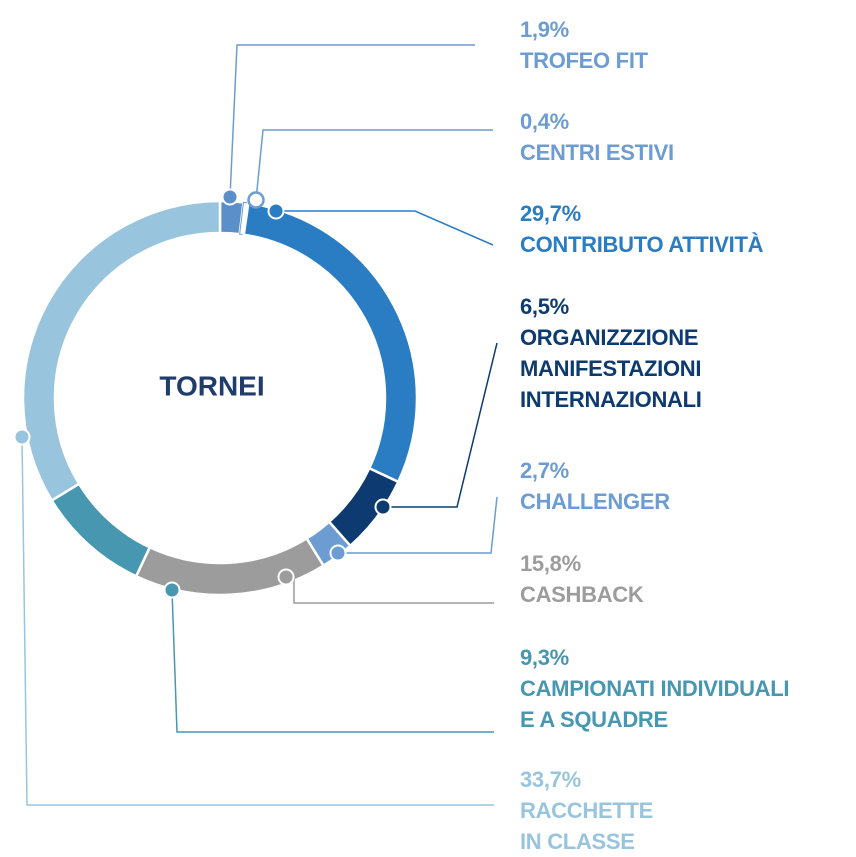 The width and height of the screenshot is (856, 857). Describe the element at coordinates (544, 470) in the screenshot. I see `value-label: 2,7%` at that location.